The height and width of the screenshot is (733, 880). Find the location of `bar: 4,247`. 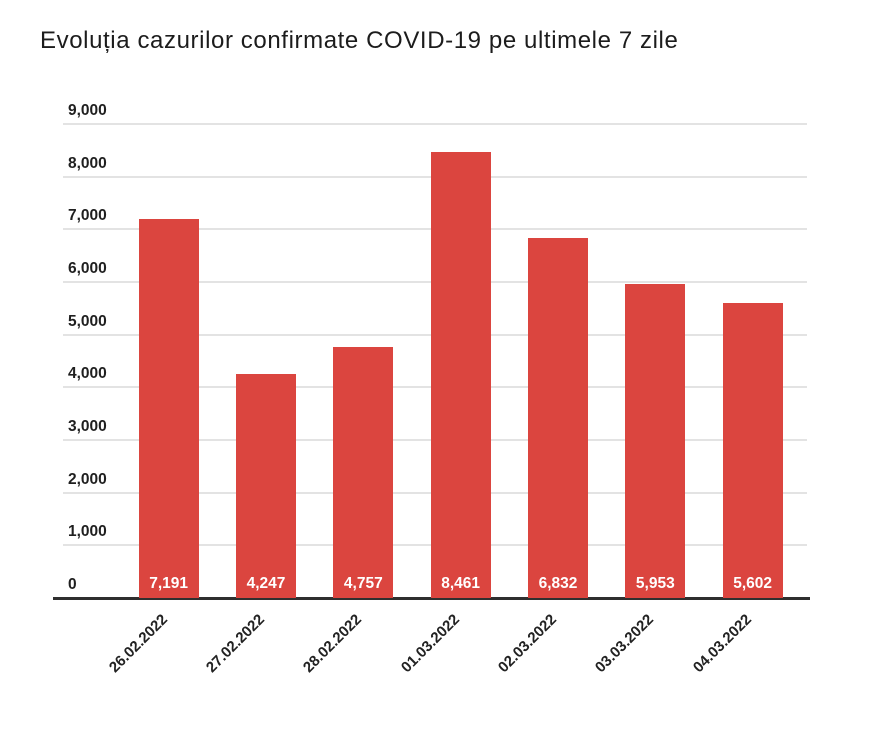

bar: 4,247 is located at coordinates (265, 486).